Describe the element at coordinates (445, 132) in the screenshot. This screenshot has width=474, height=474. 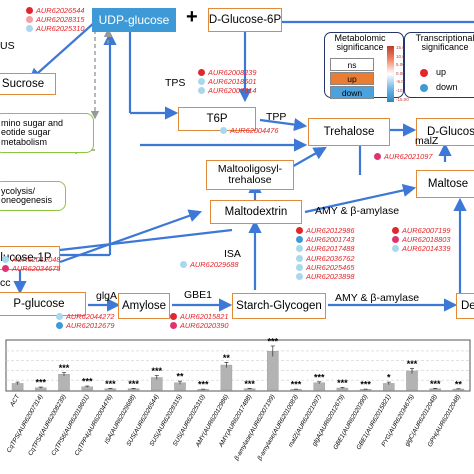
I see `d-glucose-node: D-Glucos` at that location.